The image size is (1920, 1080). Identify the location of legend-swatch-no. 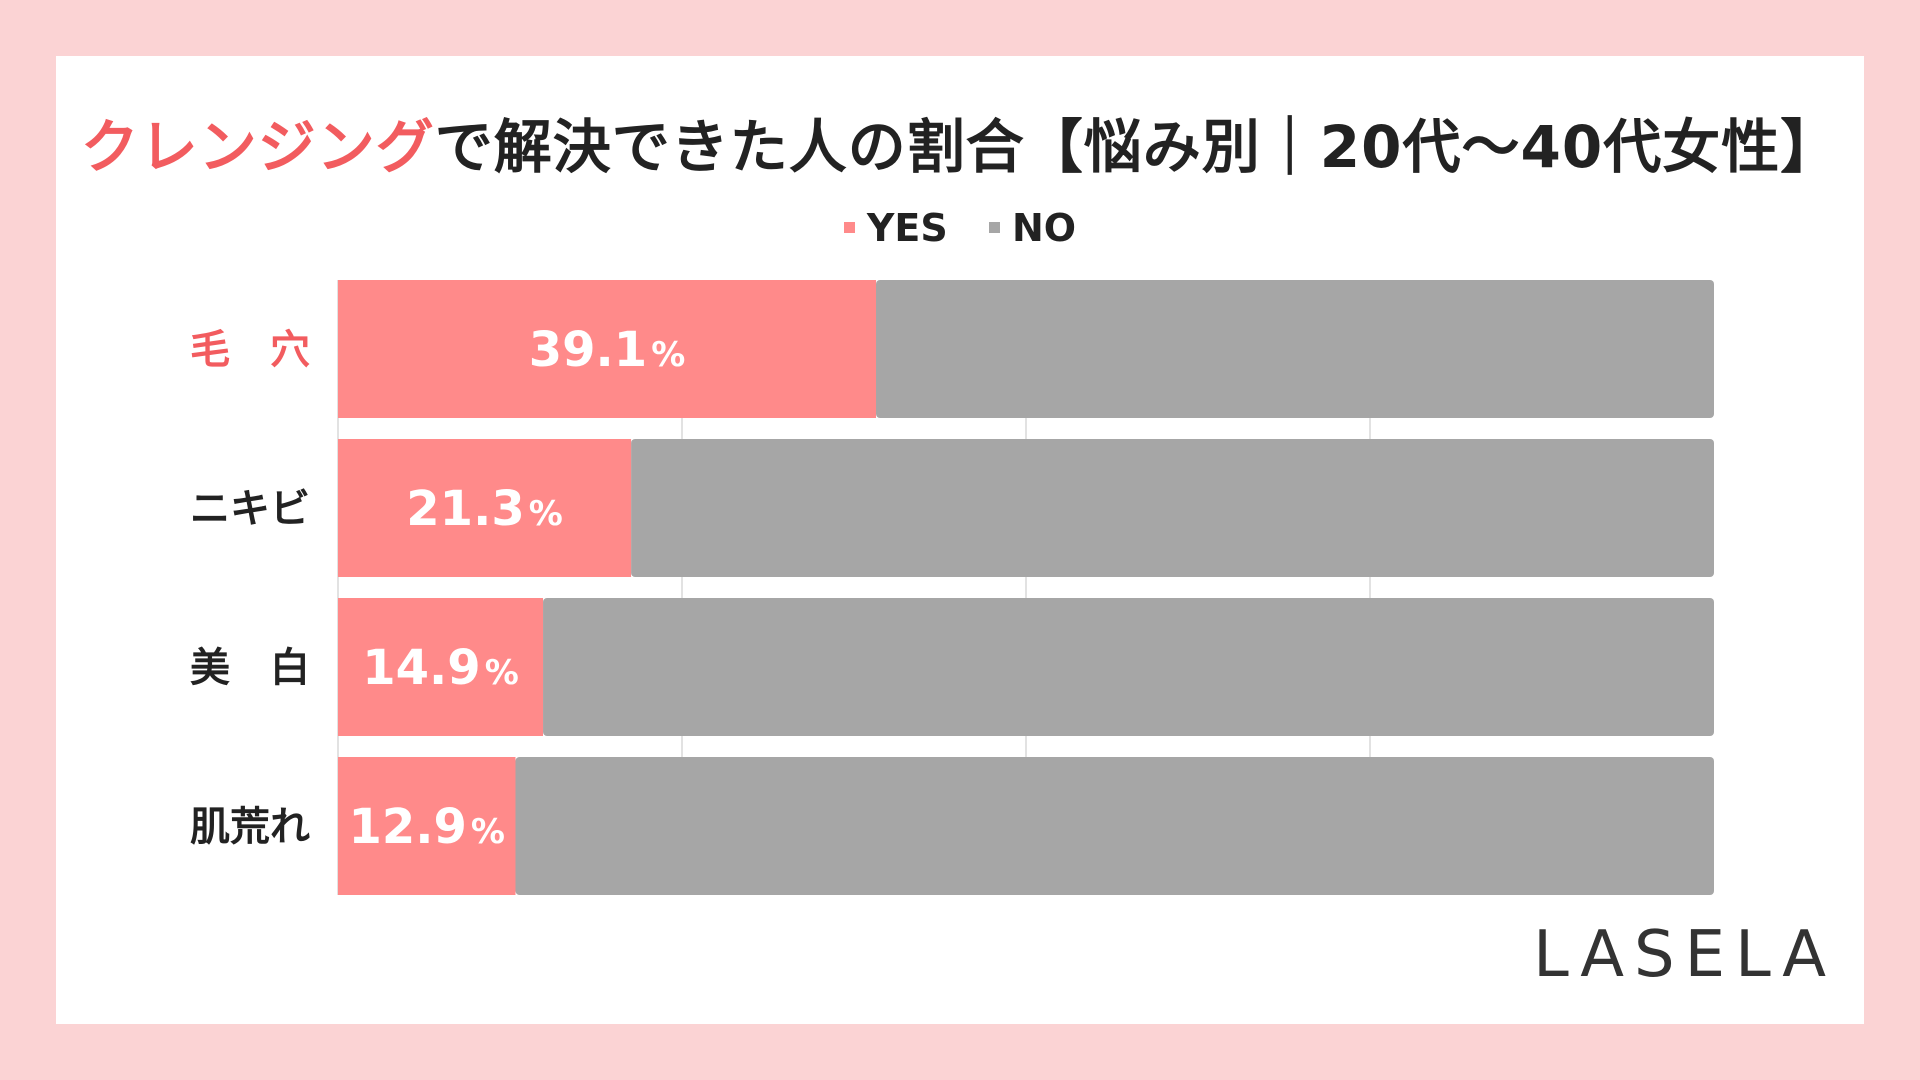
(994, 227).